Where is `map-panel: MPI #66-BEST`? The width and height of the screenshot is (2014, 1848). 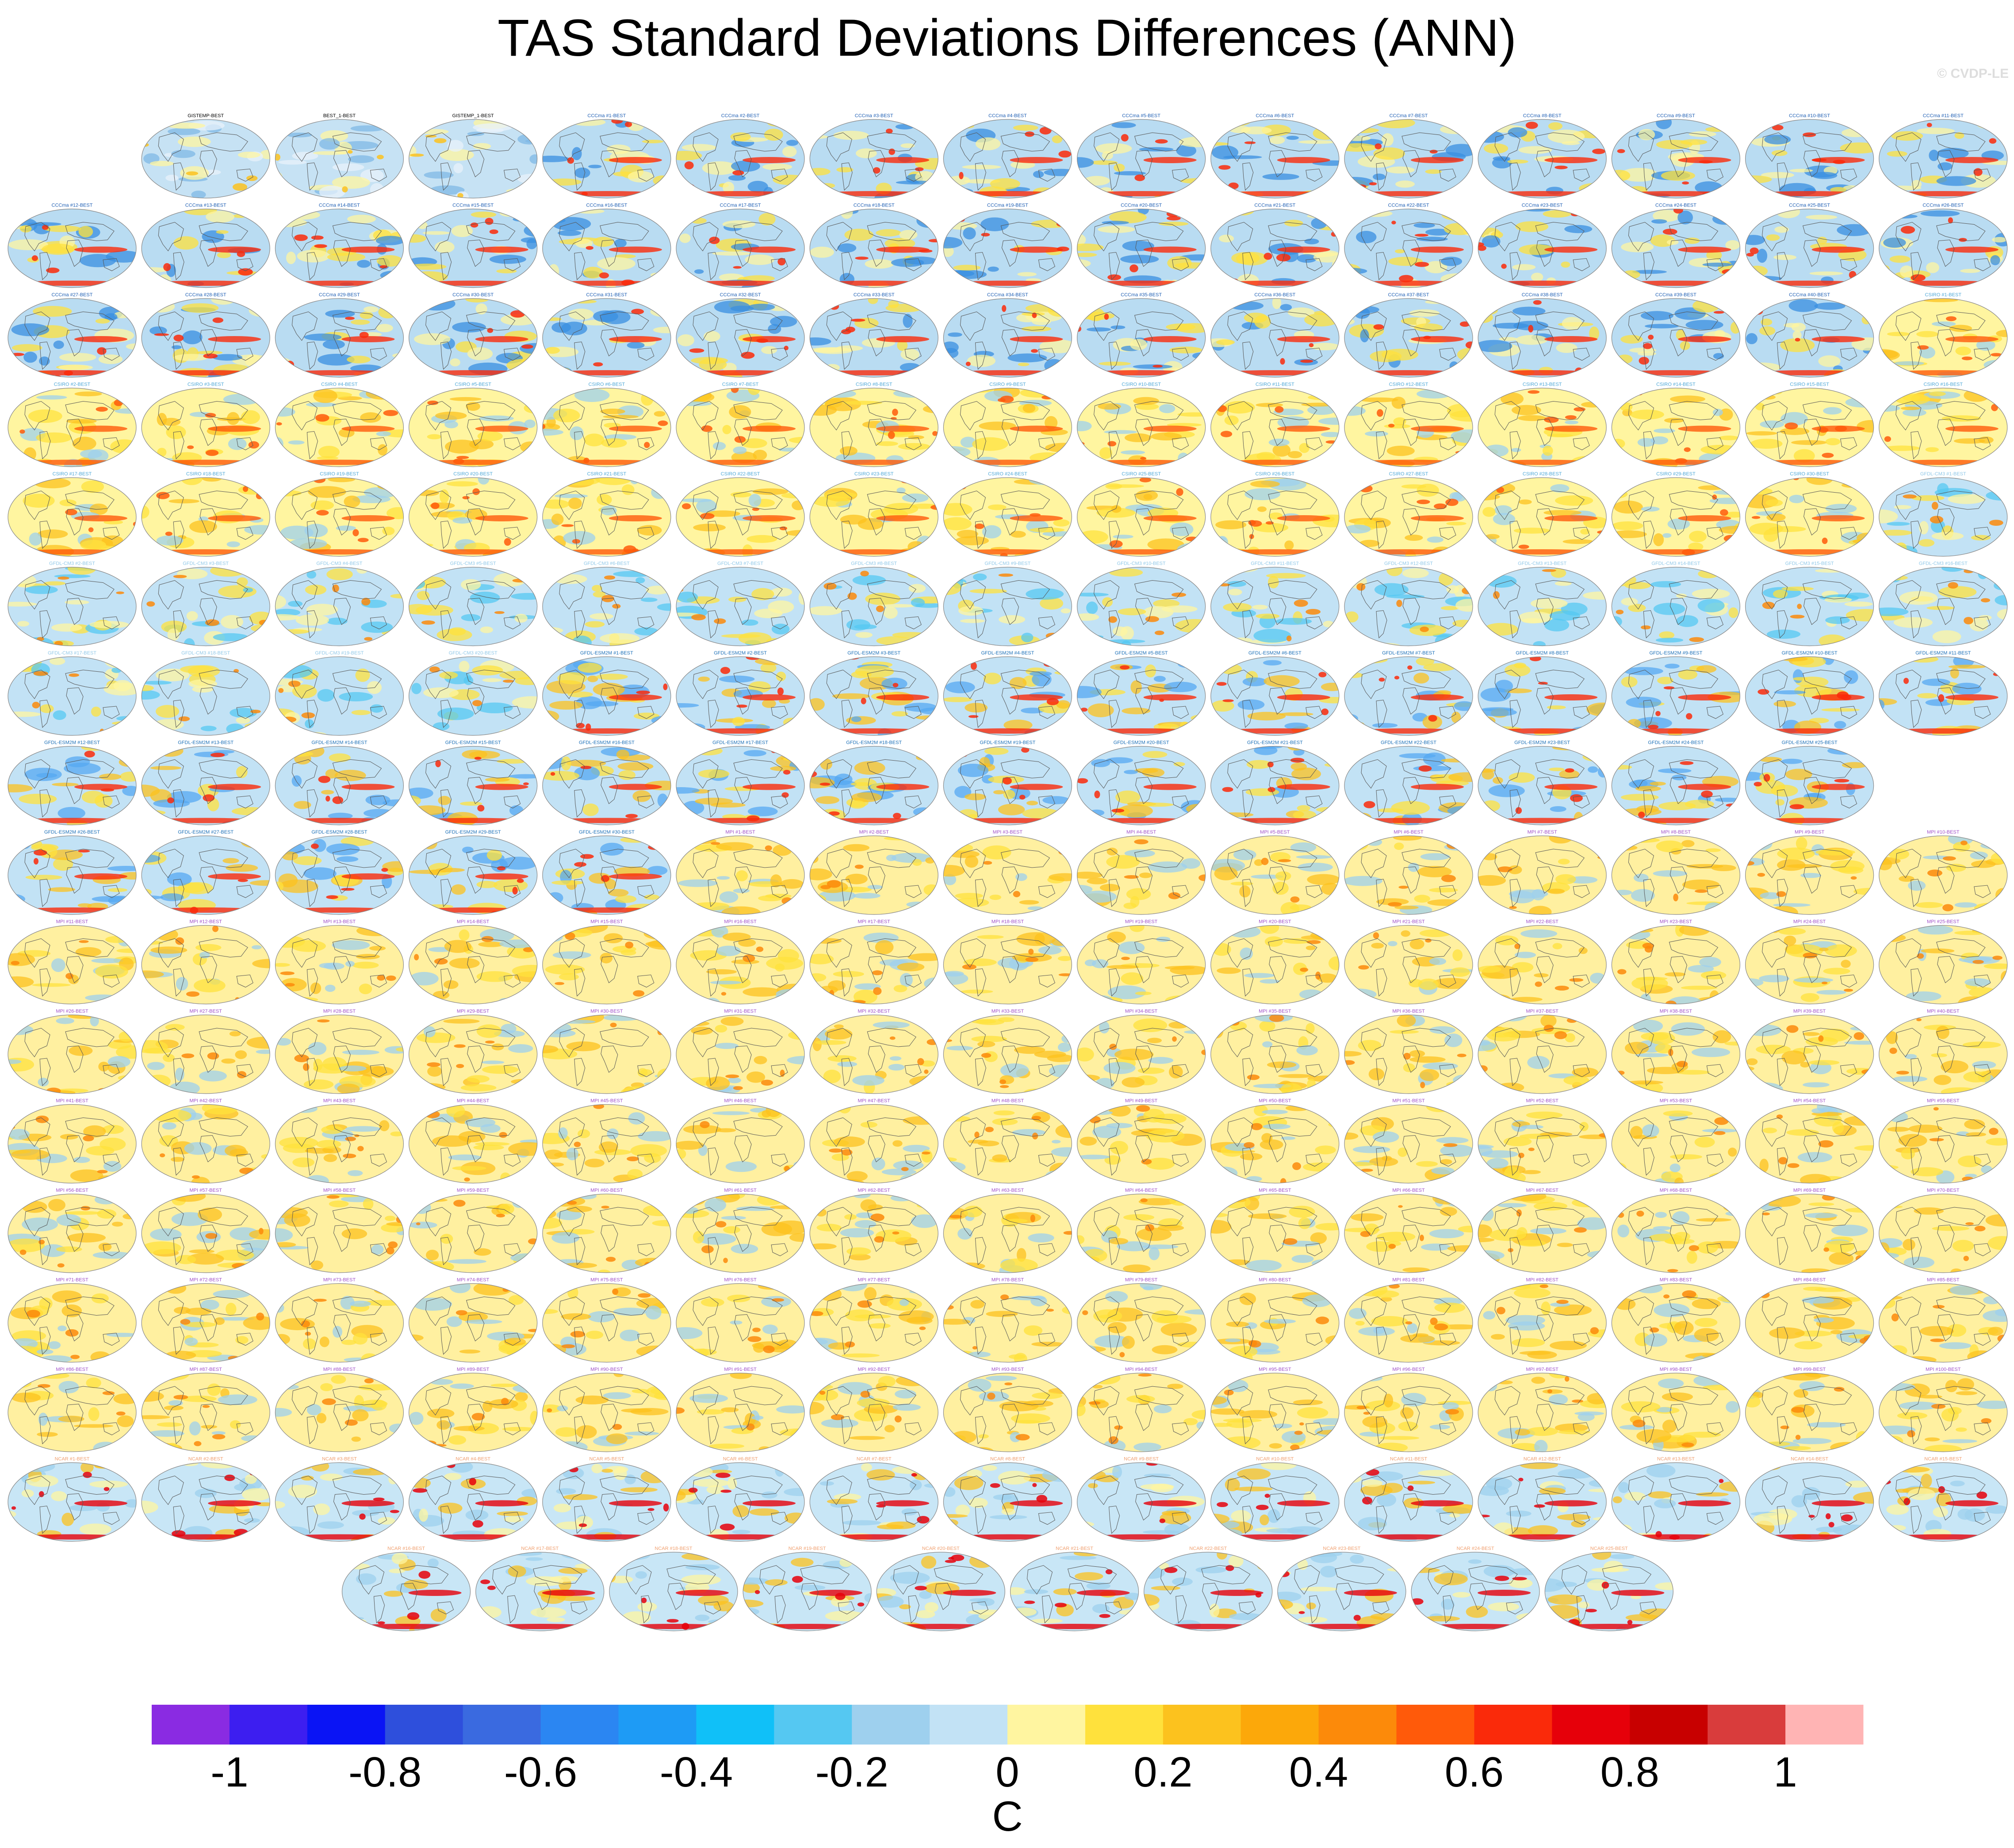 map-panel: MPI #66-BEST is located at coordinates (1408, 1230).